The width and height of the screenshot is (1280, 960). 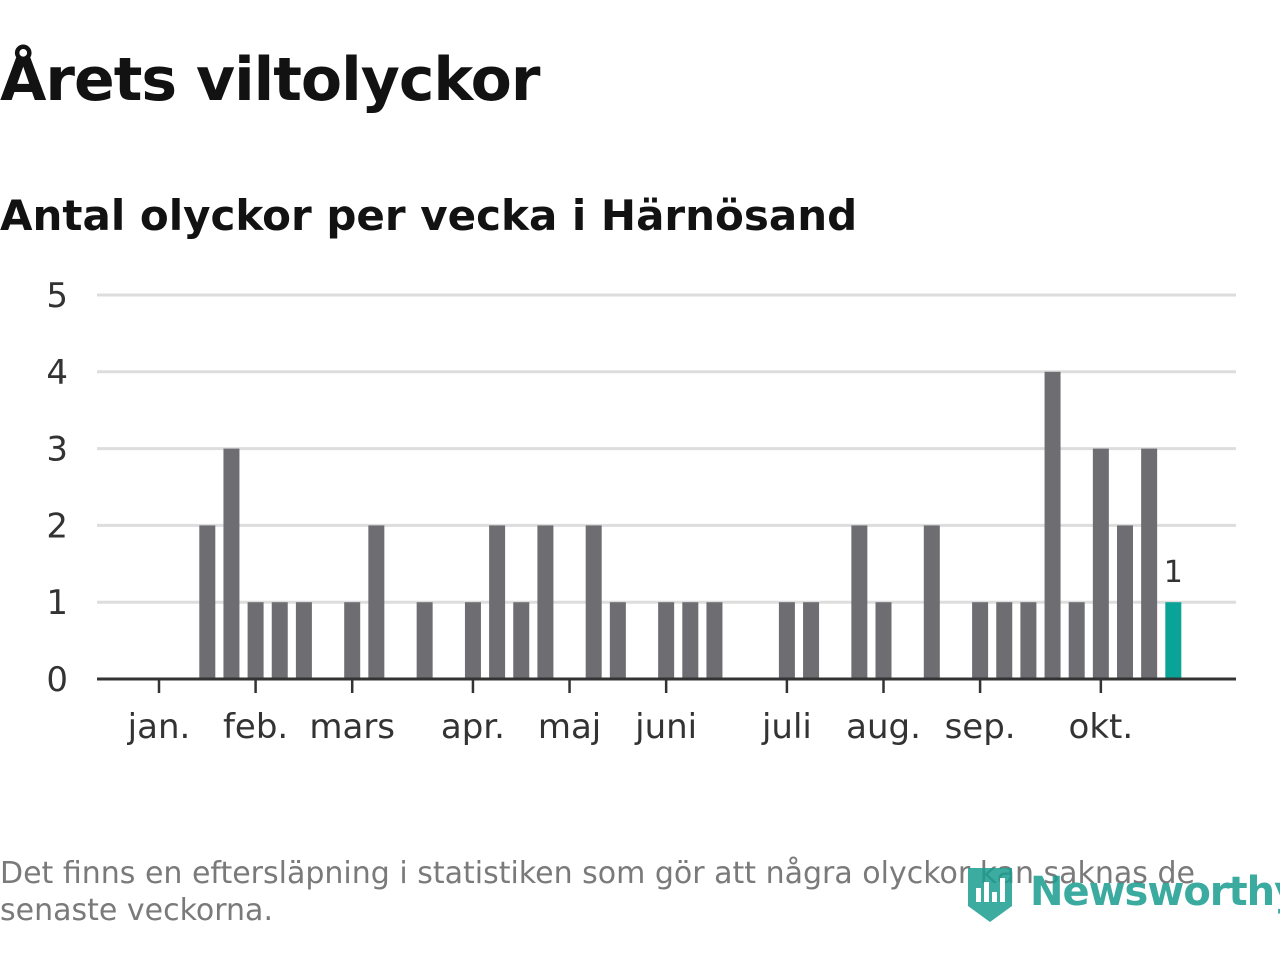 I want to click on x-tick-label-juni: juni, so click(x=665, y=727).